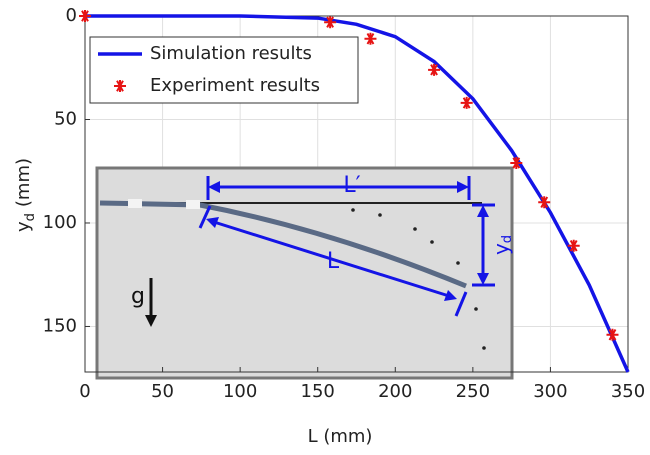 This screenshot has height=455, width=650. What do you see at coordinates (60, 222) in the screenshot?
I see `y-tick-label: 100` at bounding box center [60, 222].